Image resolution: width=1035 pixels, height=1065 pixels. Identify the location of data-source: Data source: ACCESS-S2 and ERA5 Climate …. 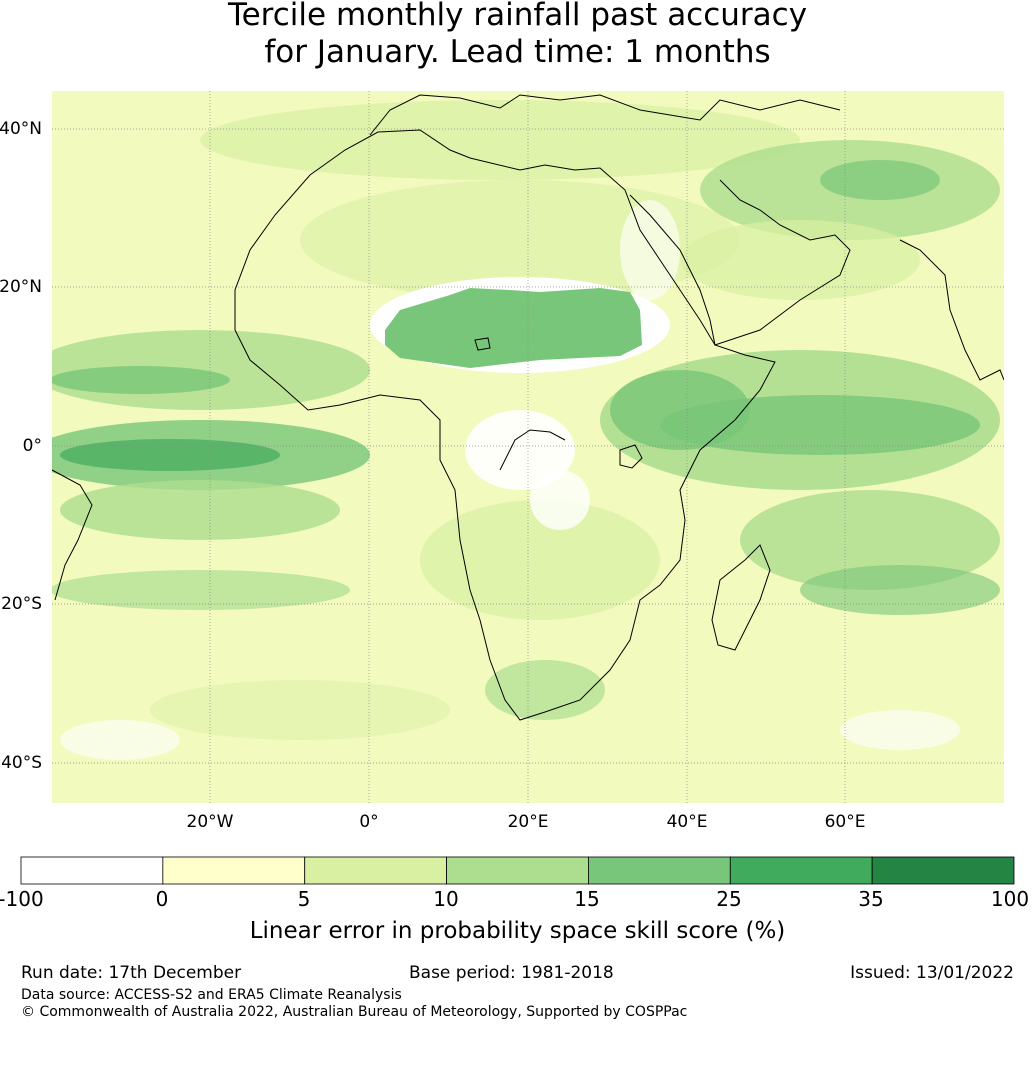
(211, 995).